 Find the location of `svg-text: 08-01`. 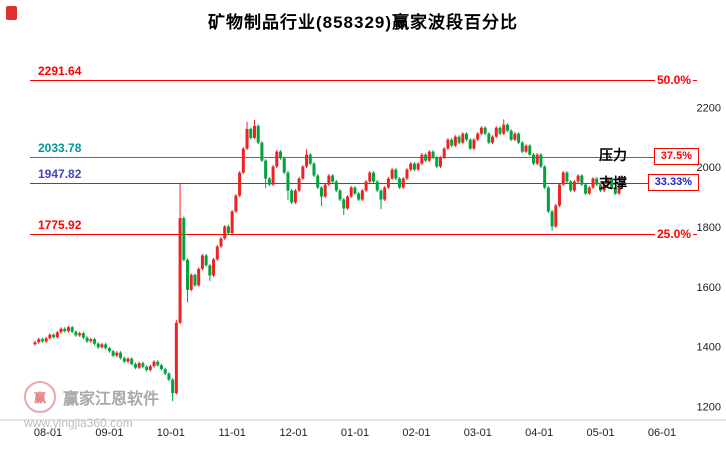

svg-text: 08-01 is located at coordinates (48, 433).